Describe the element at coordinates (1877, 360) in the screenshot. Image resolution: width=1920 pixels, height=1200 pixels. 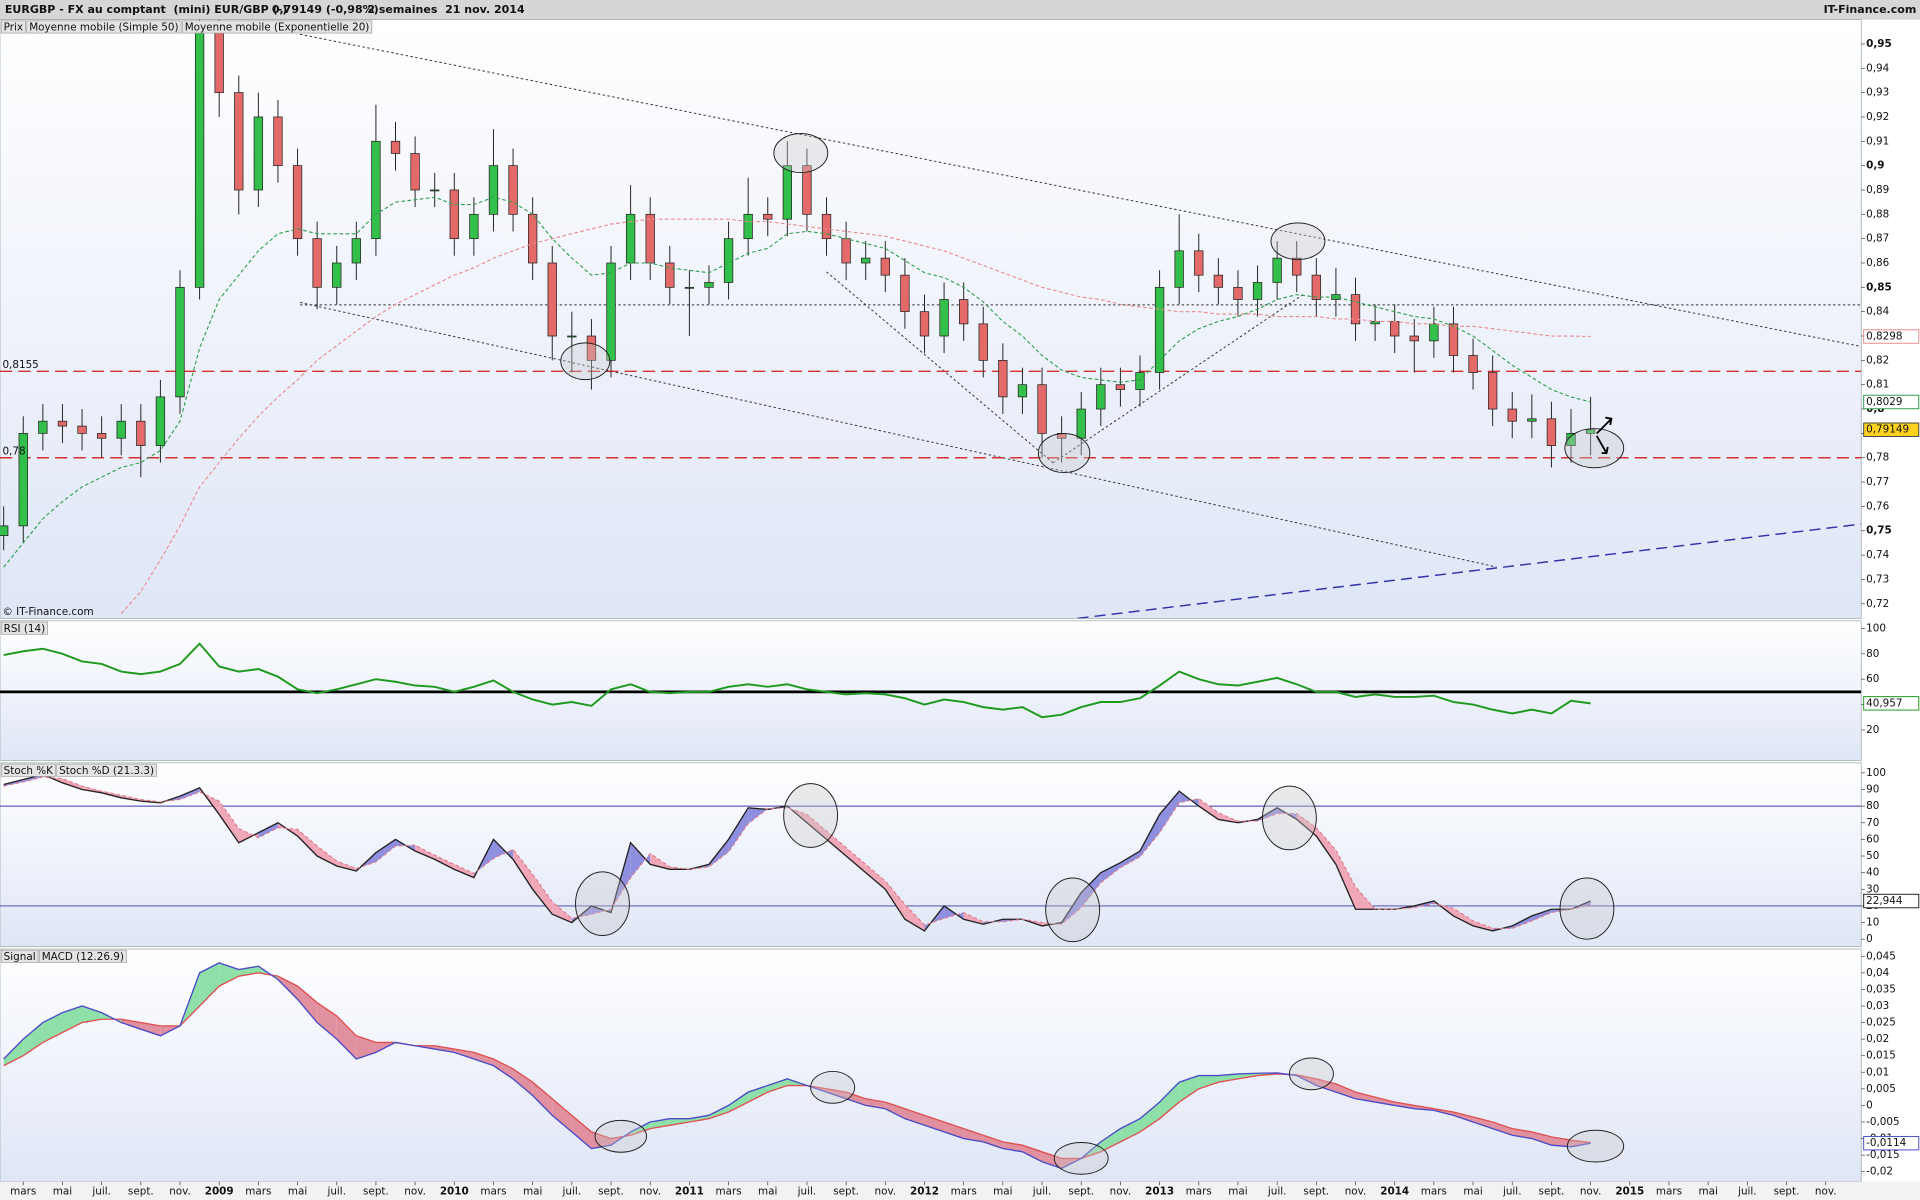
I see `y-tick-label: 0,82` at that location.